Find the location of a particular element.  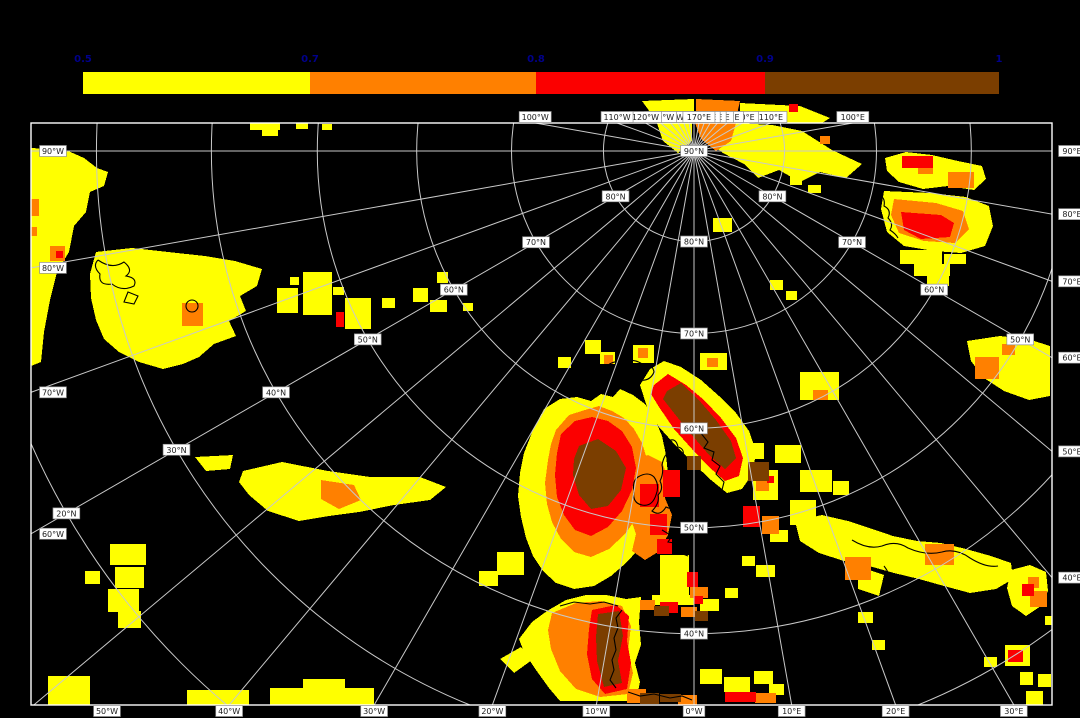

svg-text: 70°N is located at coordinates (694, 333).